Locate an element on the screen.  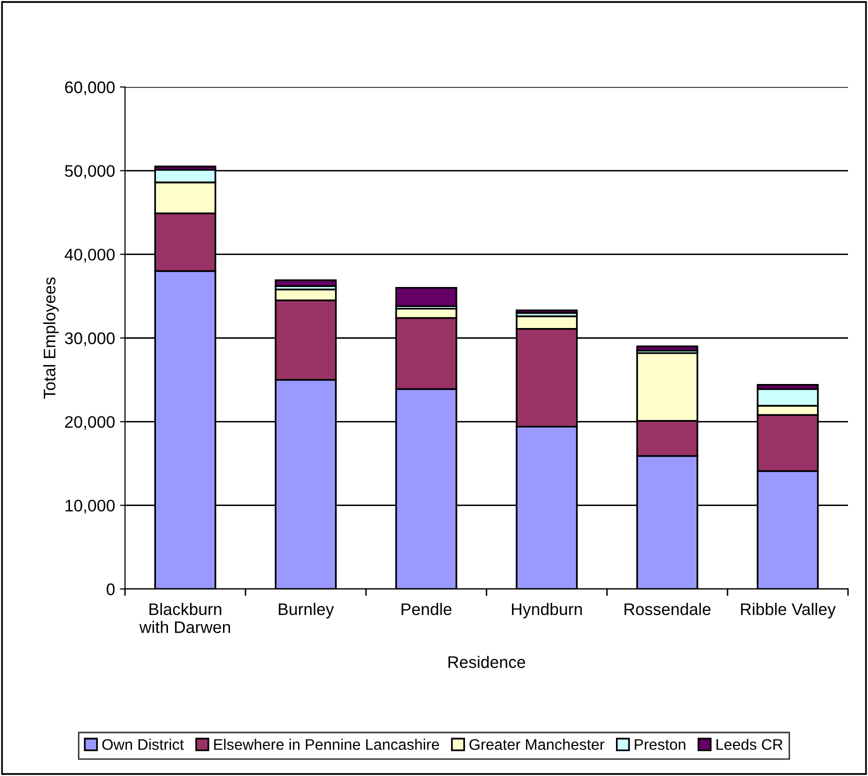
y-tick-label: 60,000 is located at coordinates (90, 88).